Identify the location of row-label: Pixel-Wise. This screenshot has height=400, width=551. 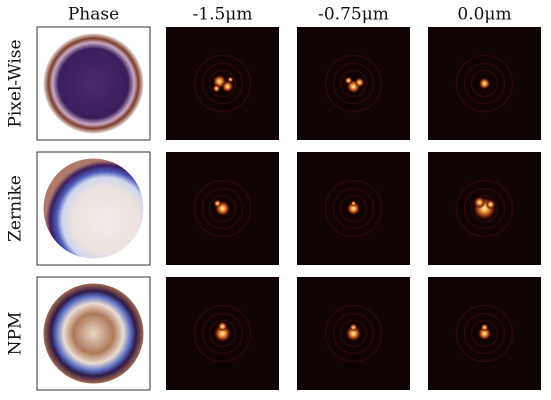
(16, 83).